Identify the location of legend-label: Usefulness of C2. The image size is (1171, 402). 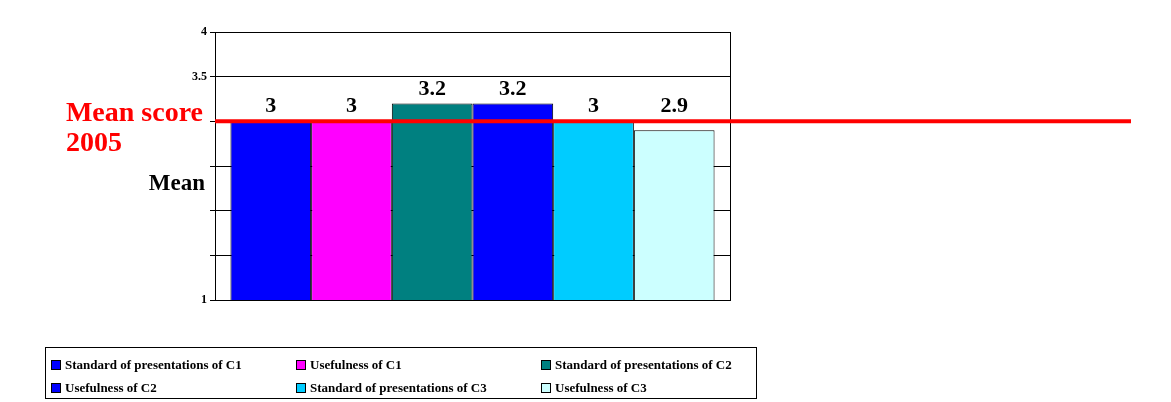
(111, 387).